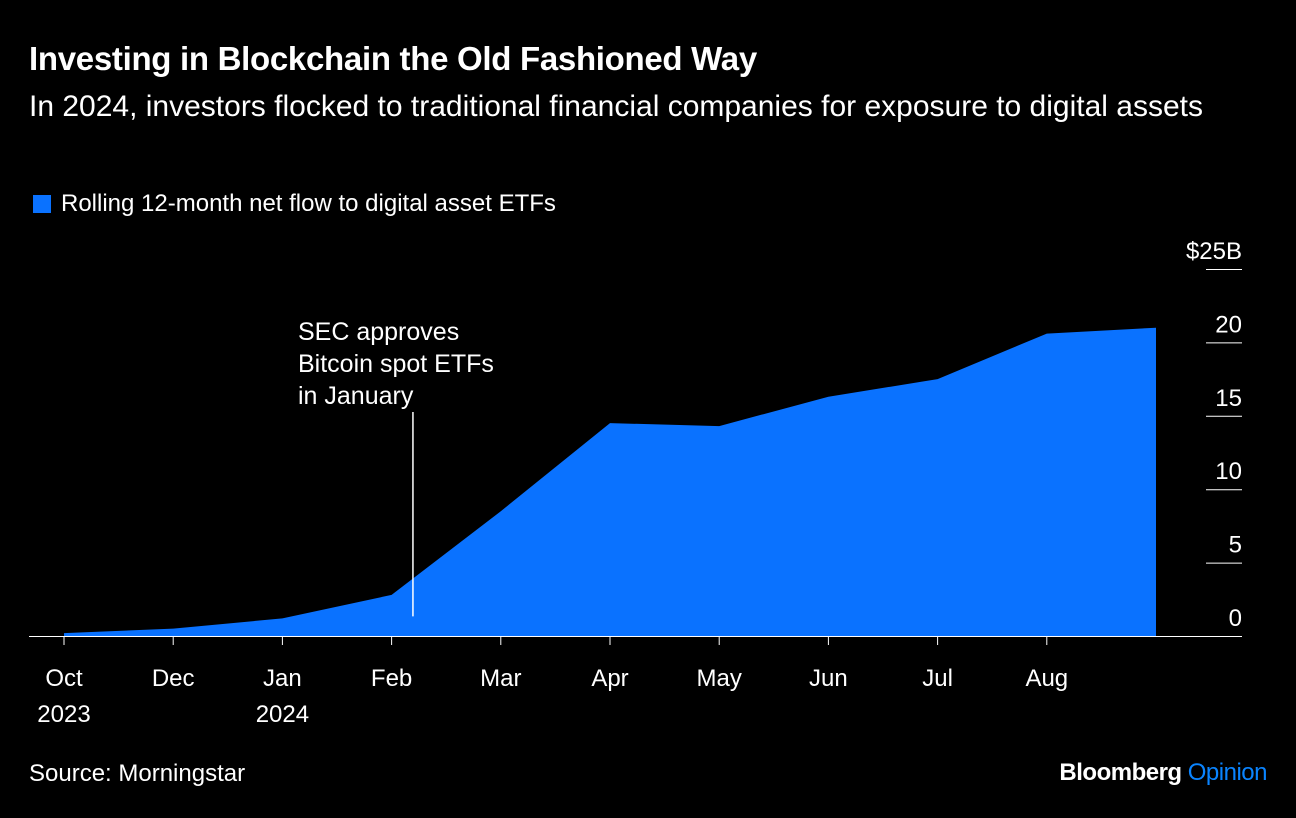  I want to click on brand-name: Bloomberg, so click(1120, 772).